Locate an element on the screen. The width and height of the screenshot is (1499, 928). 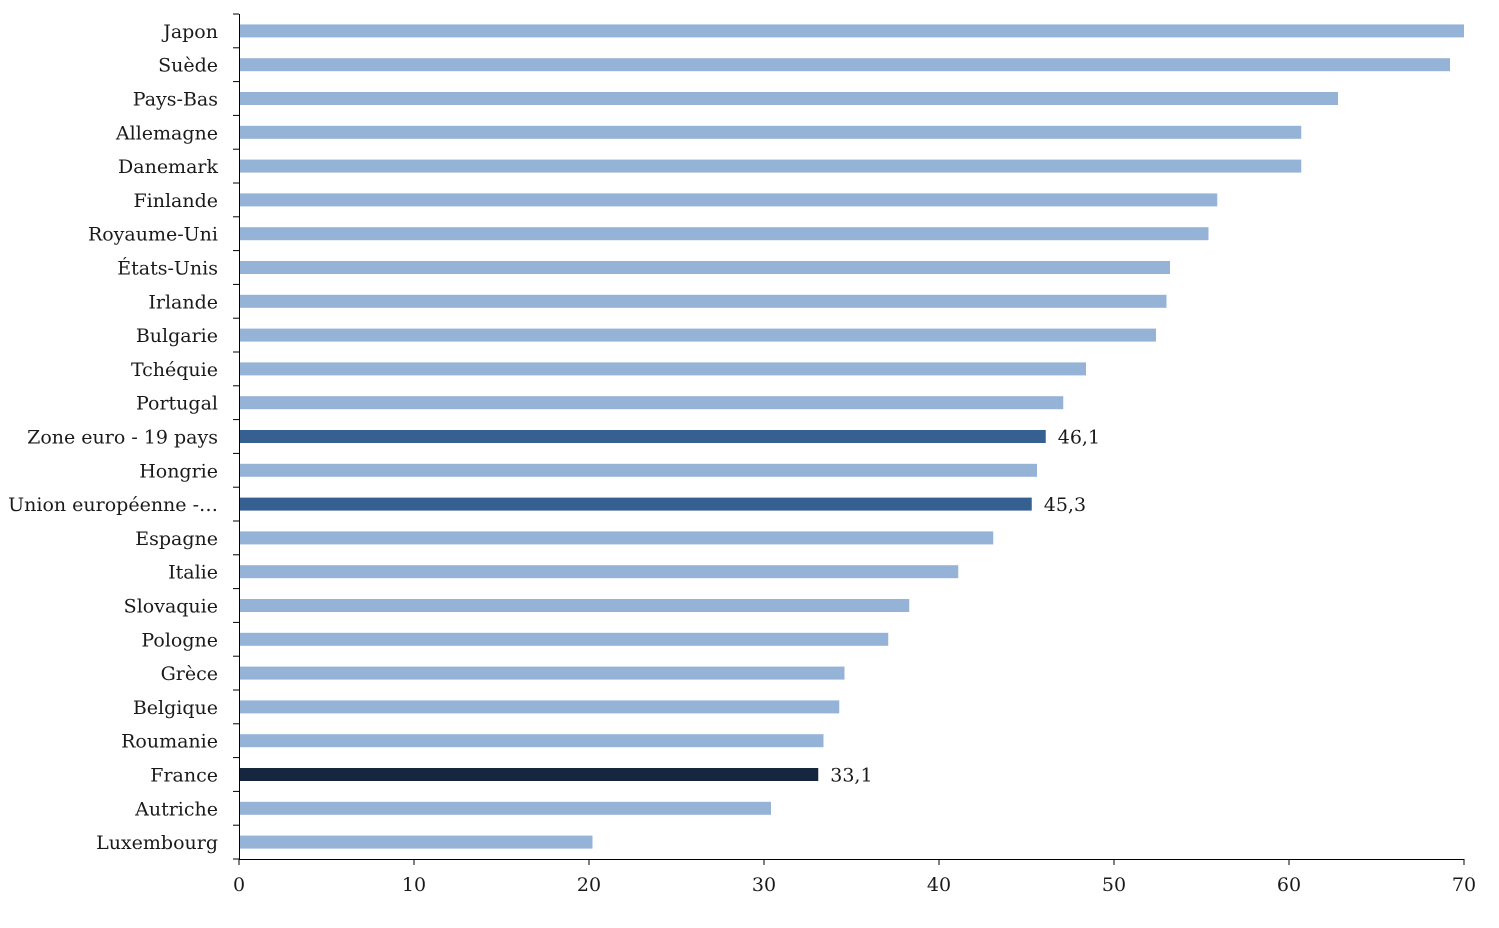
category-label-etats-unis: États-Unis is located at coordinates (167, 268).